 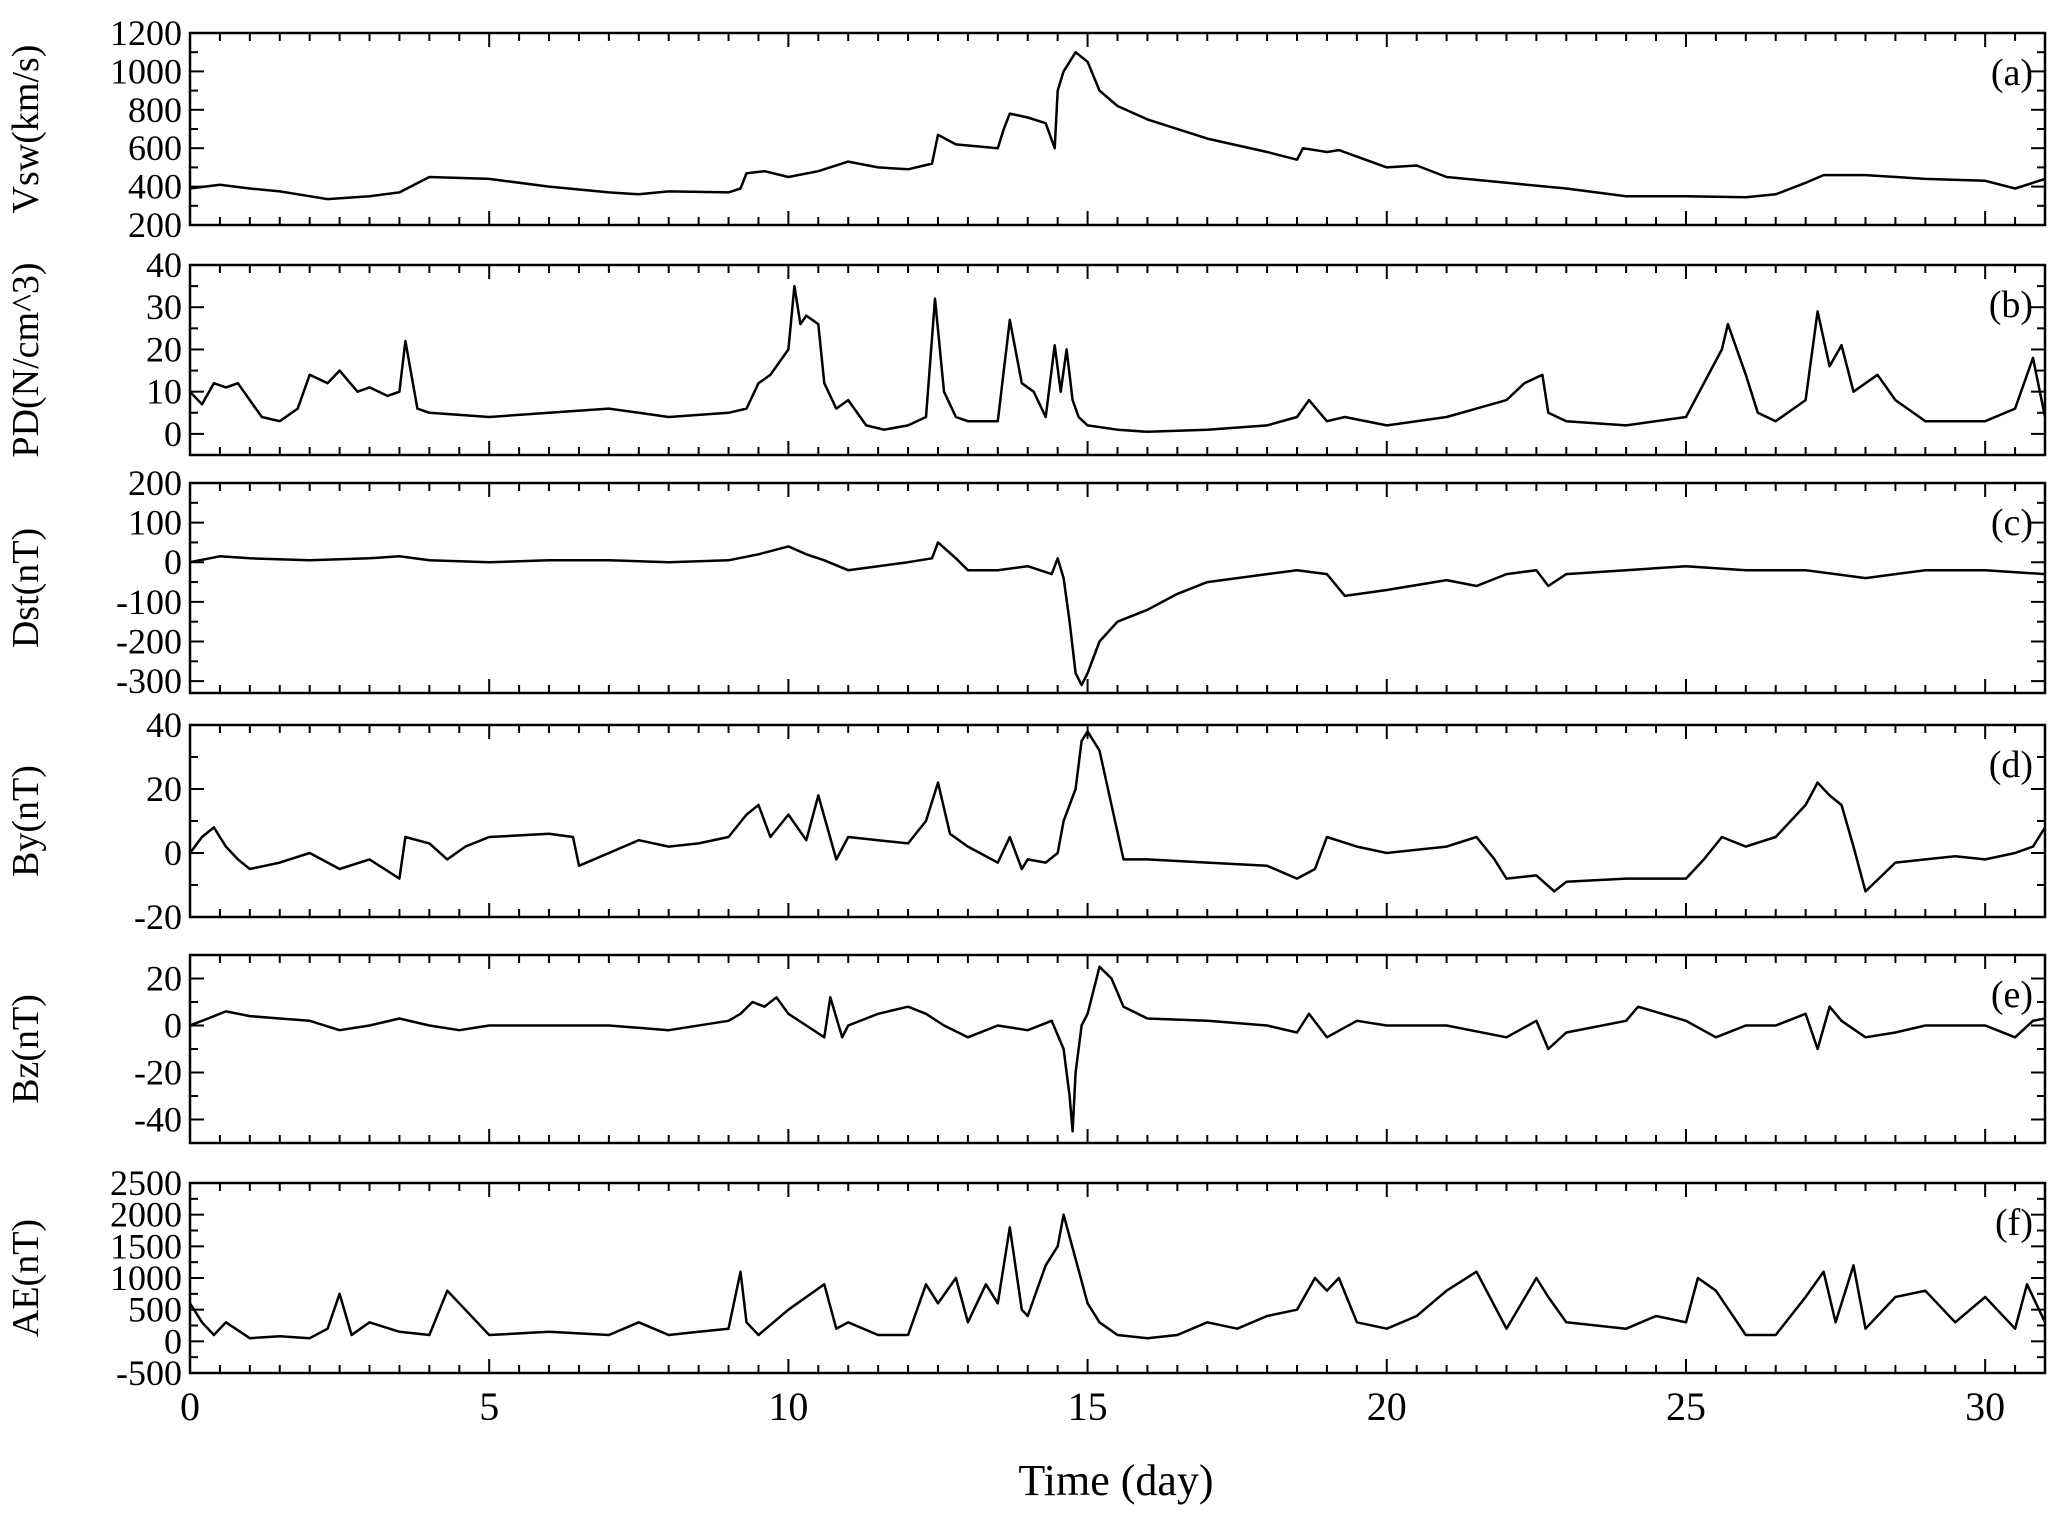 I want to click on x-axis-label: Time (day), so click(x=1115, y=1480).